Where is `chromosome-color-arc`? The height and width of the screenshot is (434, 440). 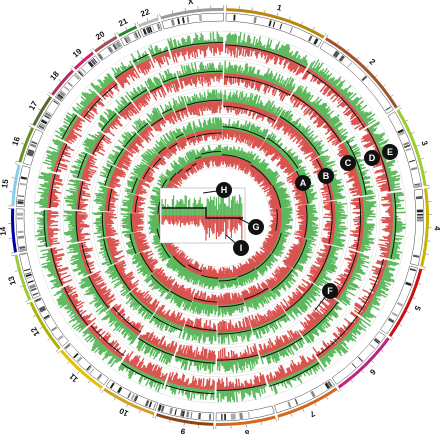
chromosome-color-arc is located at coordinates (45, 325).